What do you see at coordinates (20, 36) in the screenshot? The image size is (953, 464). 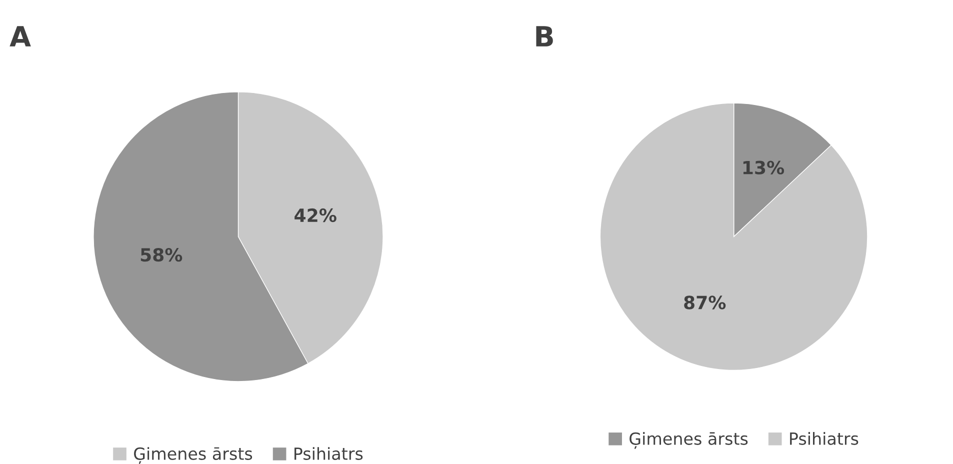 I see `chart-title: A` at bounding box center [20, 36].